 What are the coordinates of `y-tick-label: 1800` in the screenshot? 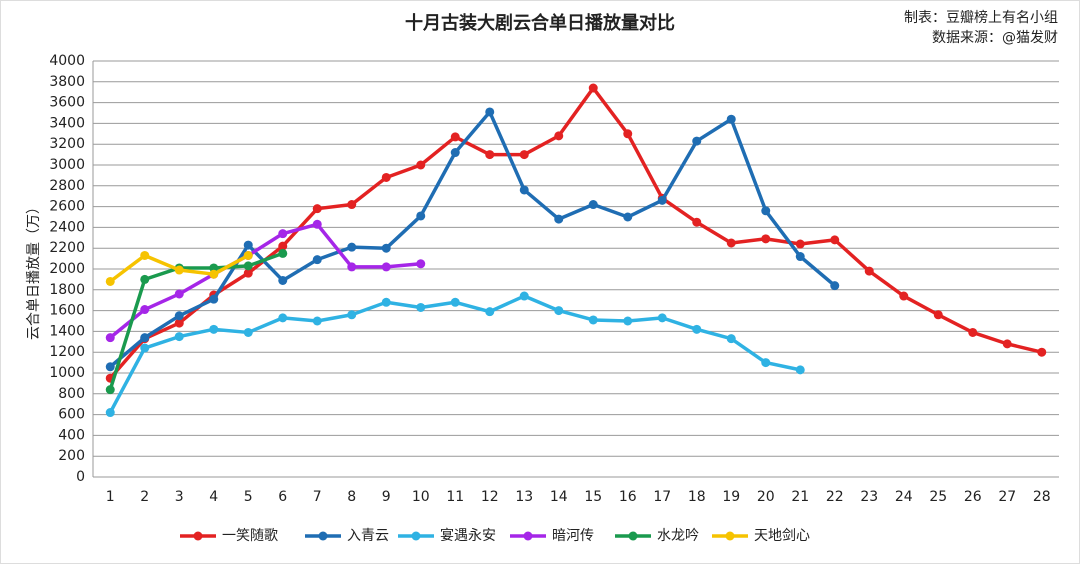 It's located at (67, 290).